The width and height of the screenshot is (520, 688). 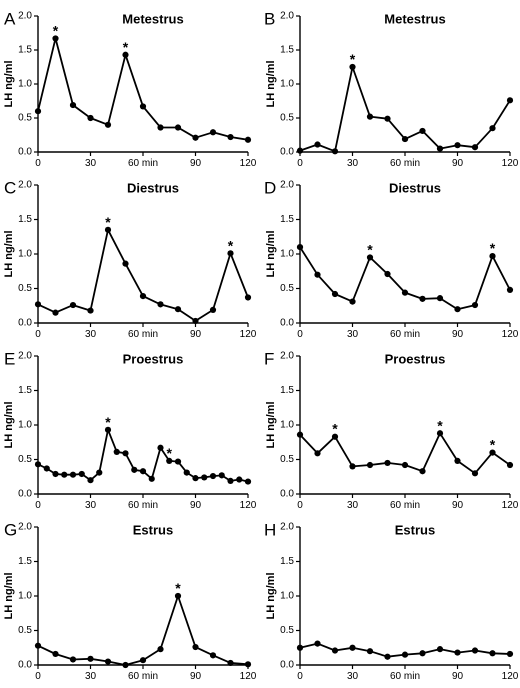 I want to click on panel-title: Metestrus, so click(x=414, y=18).